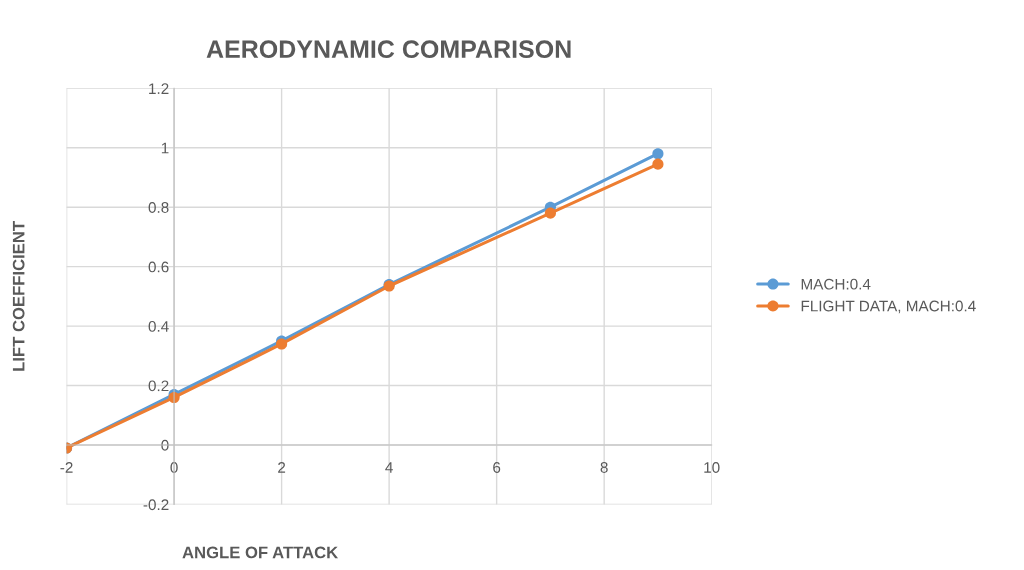 Image resolution: width=1024 pixels, height=570 pixels. I want to click on y-tick-label: 1.2, so click(159, 88).